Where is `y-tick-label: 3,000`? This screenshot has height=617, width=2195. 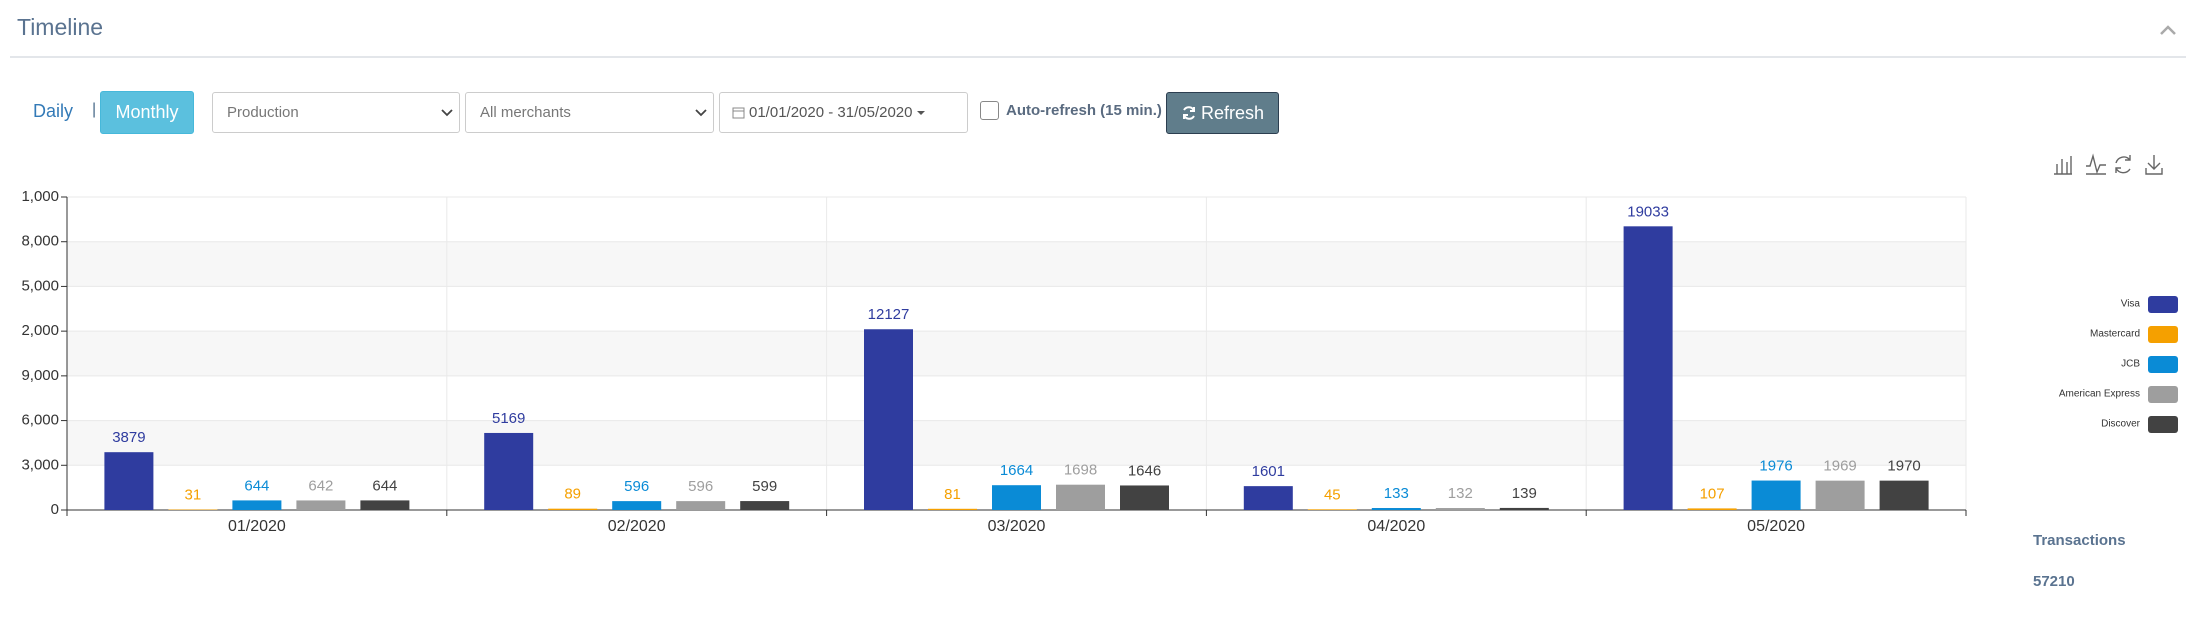
y-tick-label: 3,000 is located at coordinates (40, 464).